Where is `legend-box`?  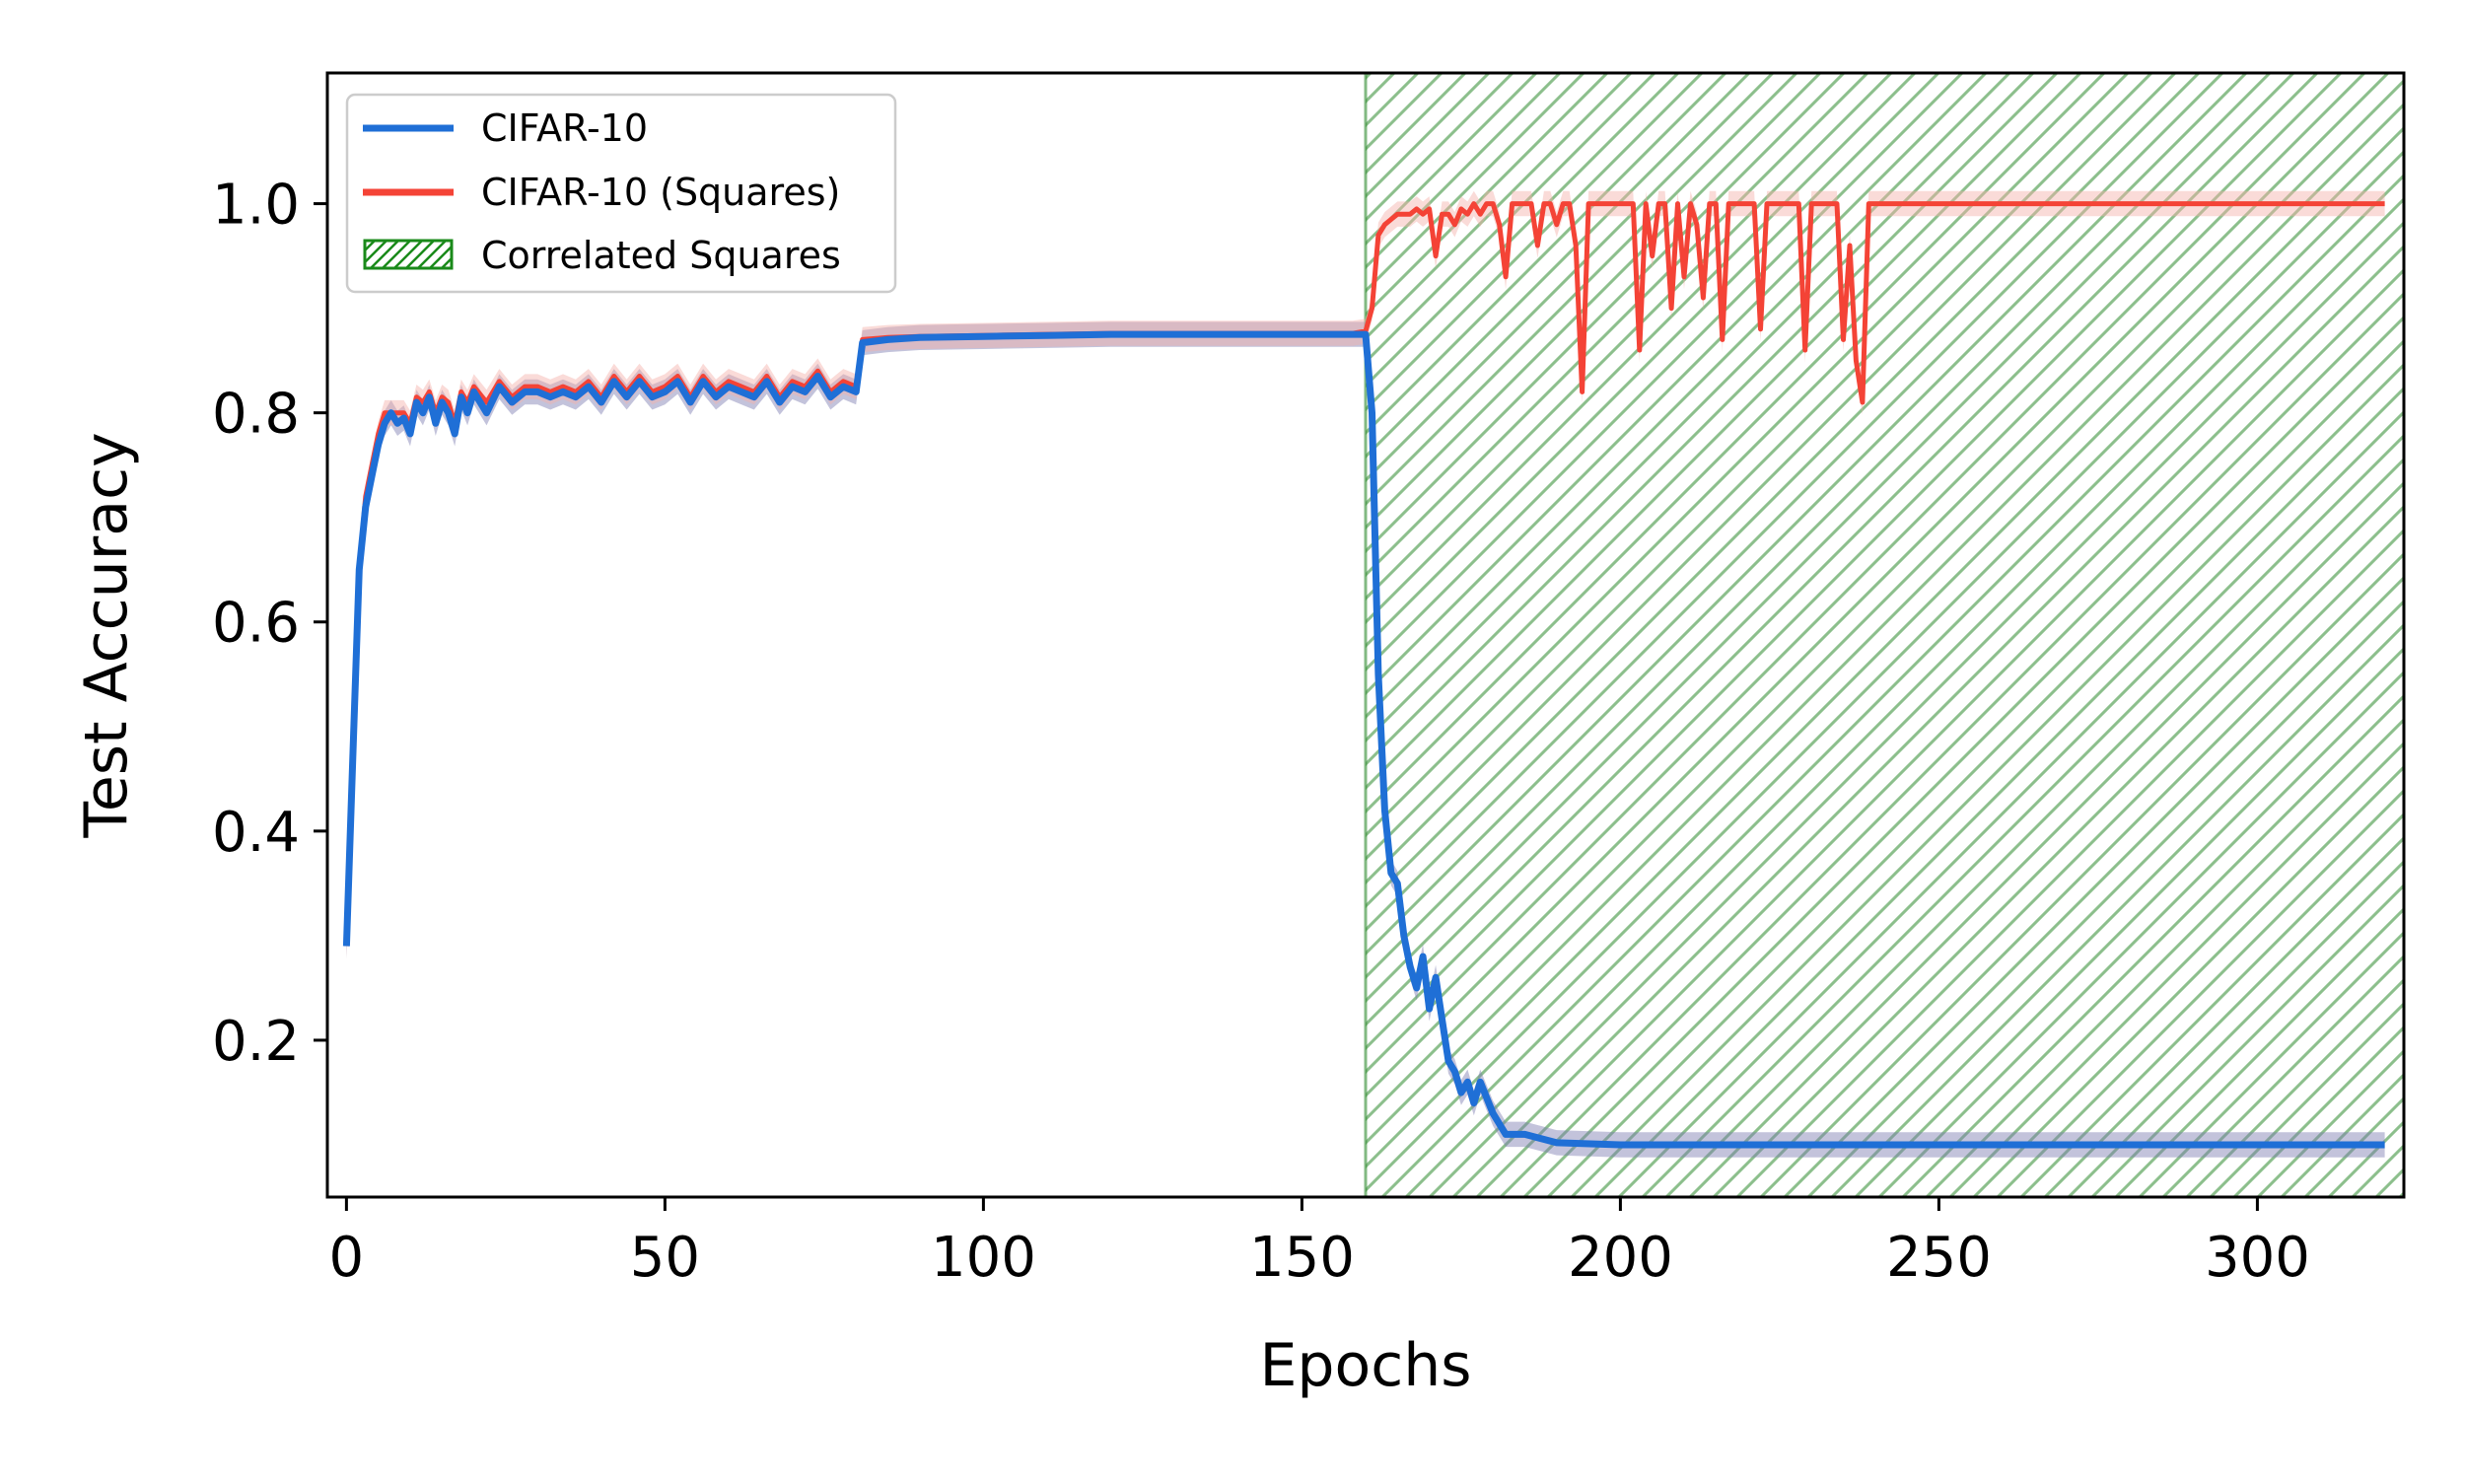 legend-box is located at coordinates (621, 193).